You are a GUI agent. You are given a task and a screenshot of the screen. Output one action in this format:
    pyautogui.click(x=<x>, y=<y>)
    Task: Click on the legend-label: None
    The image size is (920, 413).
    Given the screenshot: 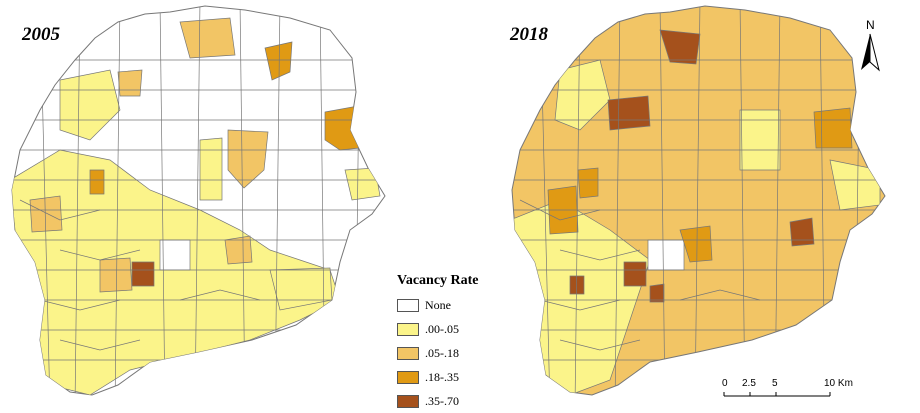 What is the action you would take?
    pyautogui.click(x=438, y=304)
    